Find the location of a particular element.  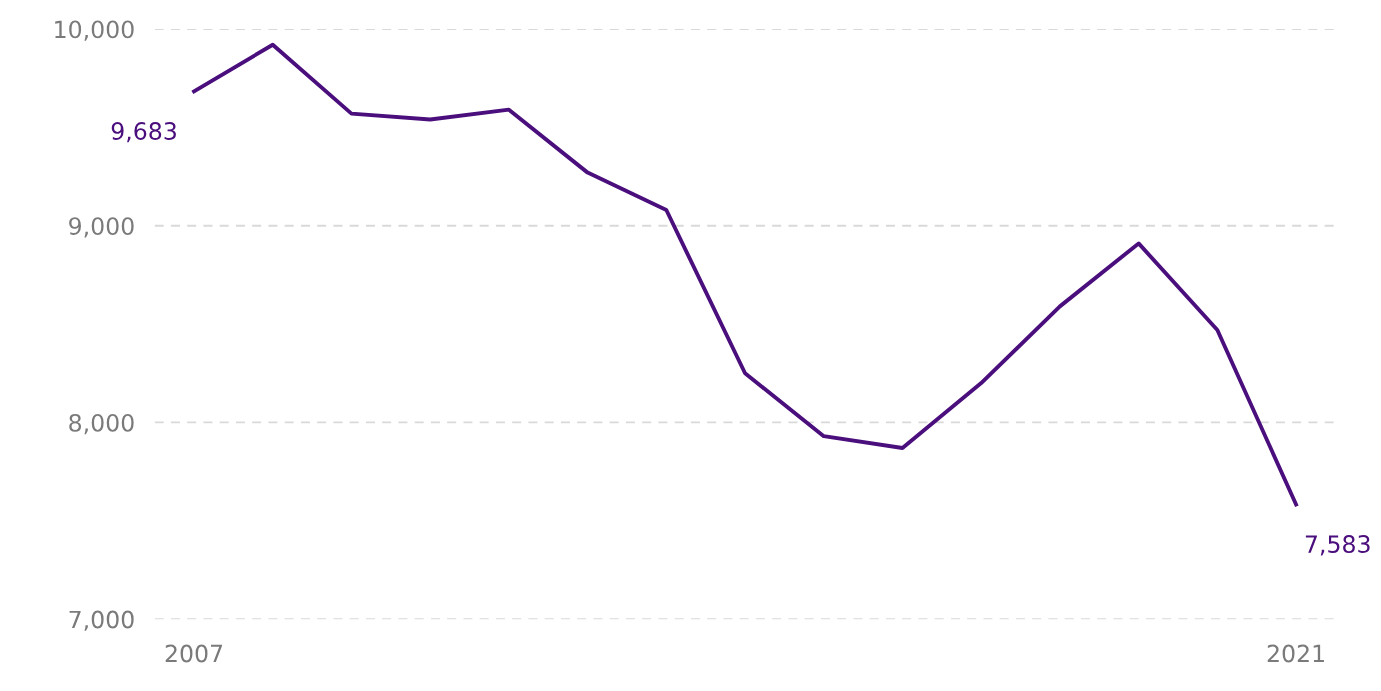

y-tick-label: 9,000 is located at coordinates (101, 227).